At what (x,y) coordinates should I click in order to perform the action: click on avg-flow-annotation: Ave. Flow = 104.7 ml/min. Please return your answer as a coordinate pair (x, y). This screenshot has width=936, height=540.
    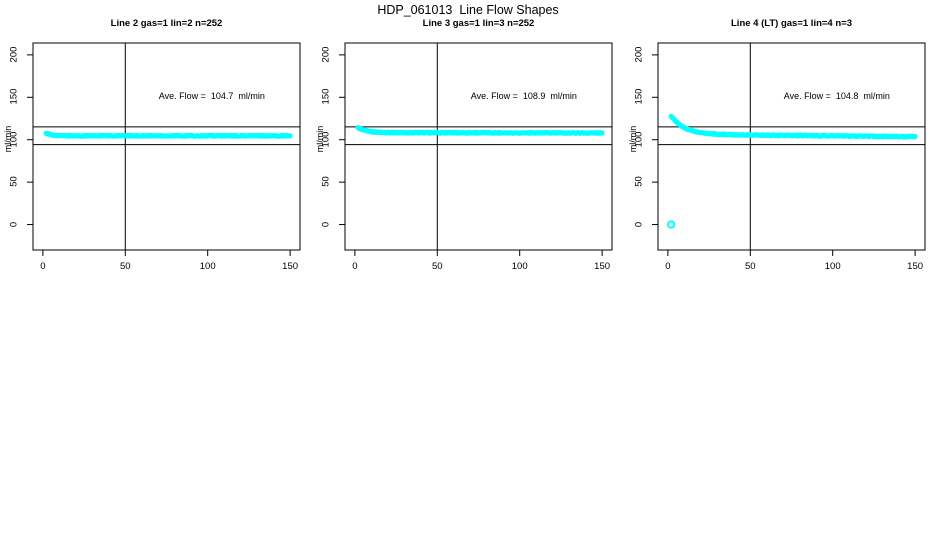
    Looking at the image, I should click on (211, 96).